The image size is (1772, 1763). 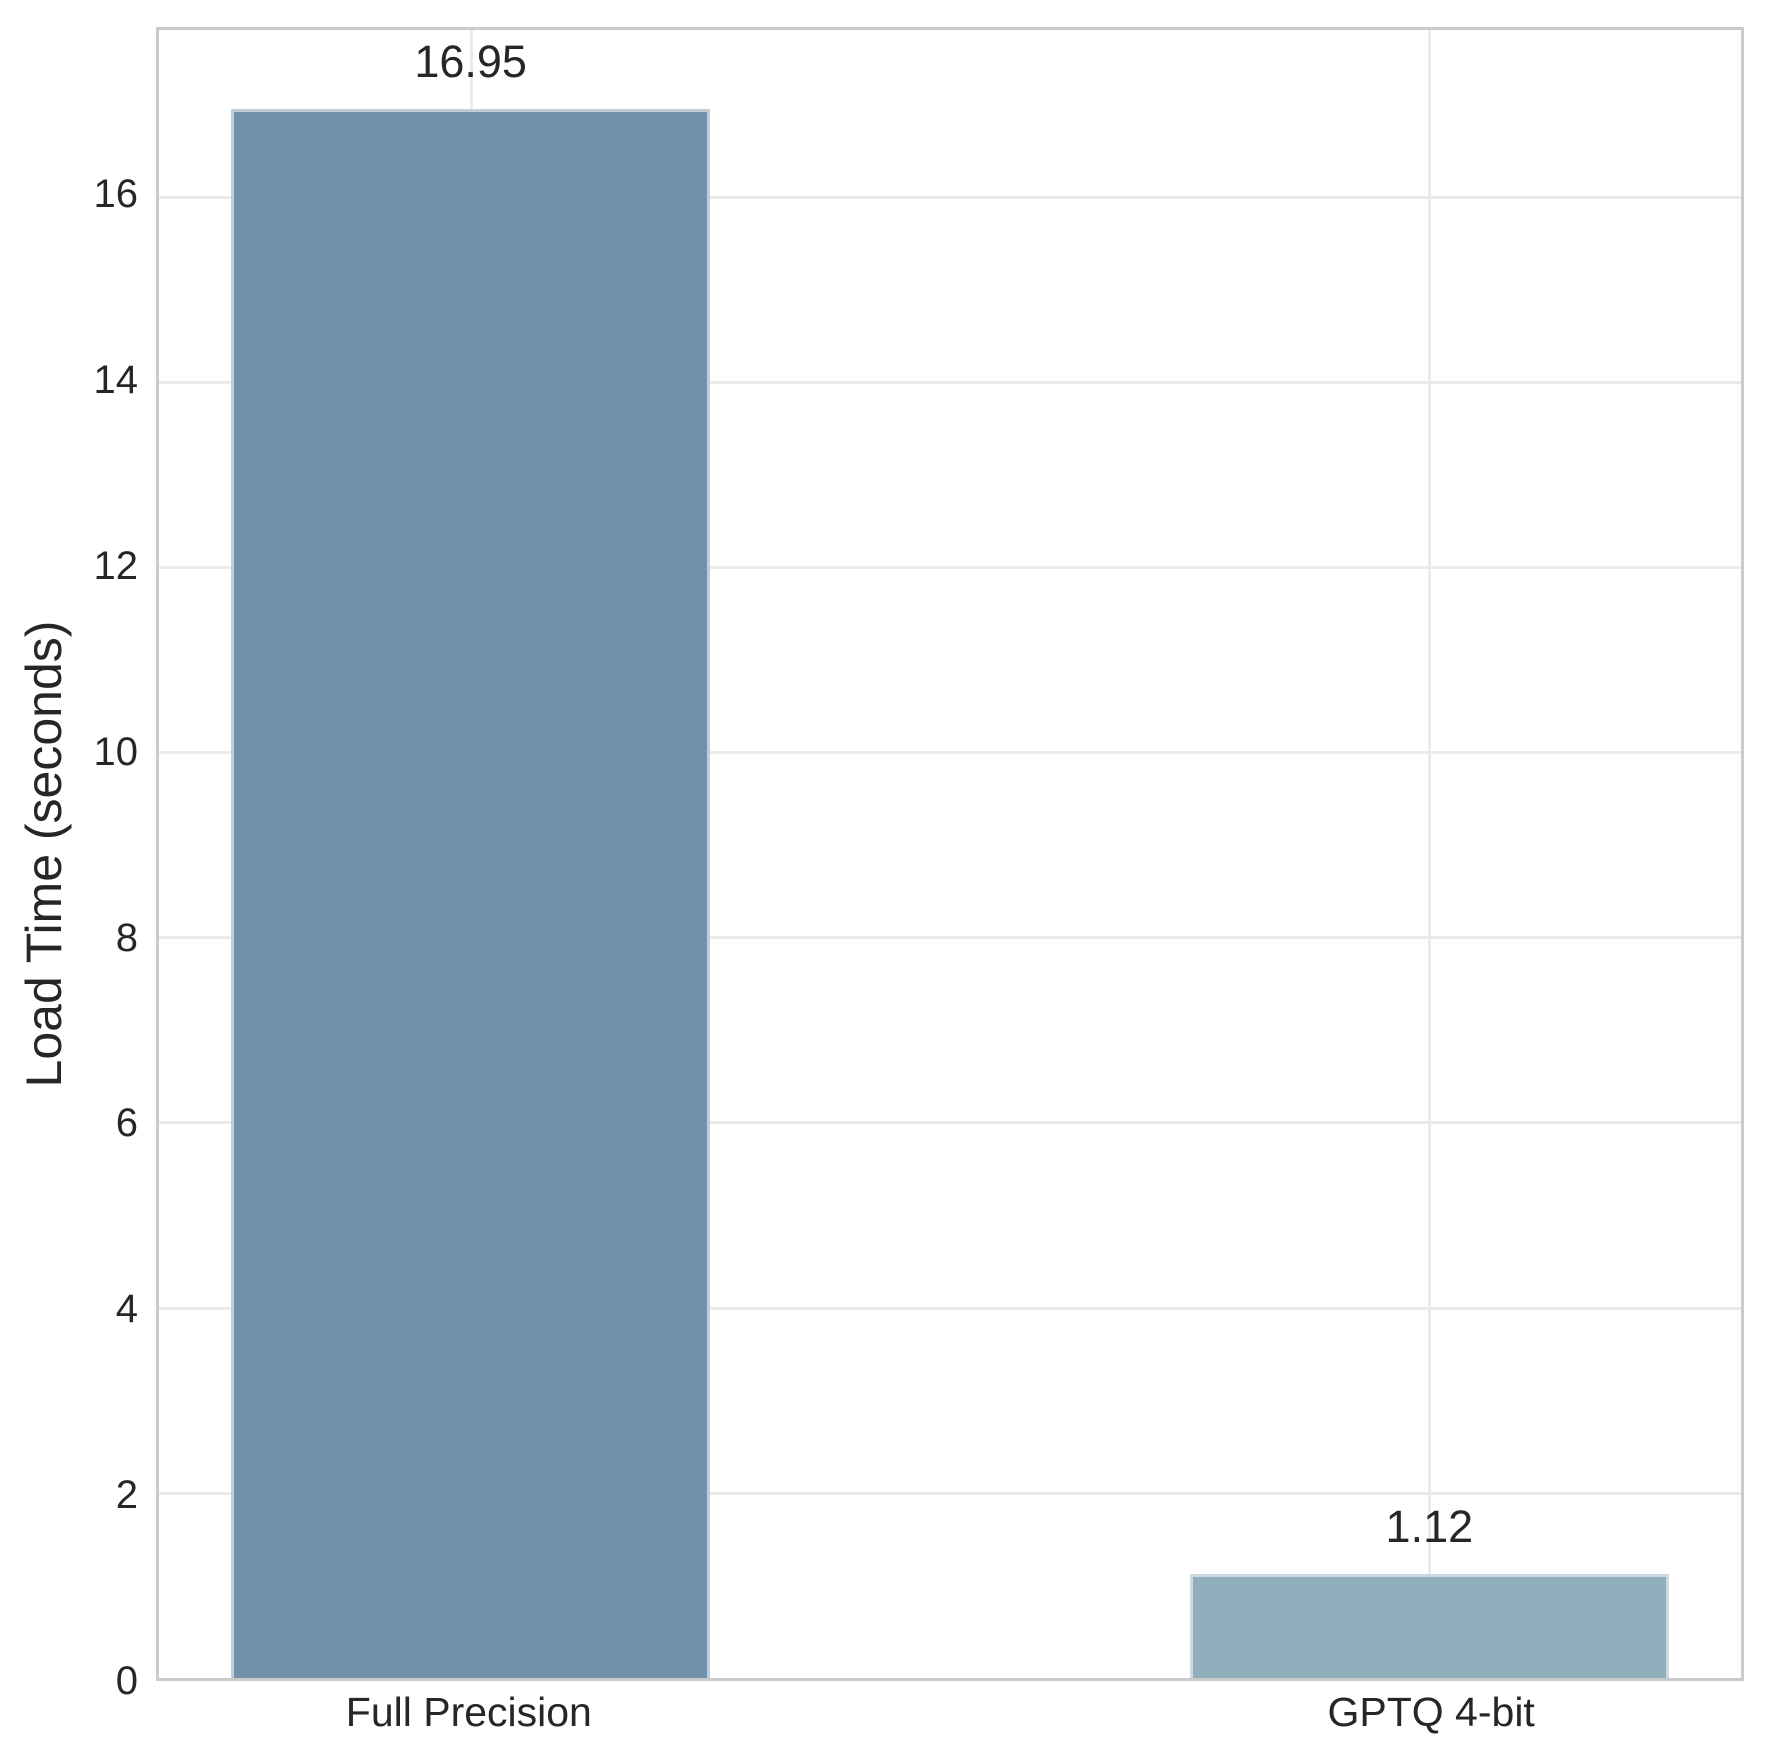 What do you see at coordinates (950, 1722) in the screenshot?
I see `x-axis: Full Precision GPTQ 4-bit` at bounding box center [950, 1722].